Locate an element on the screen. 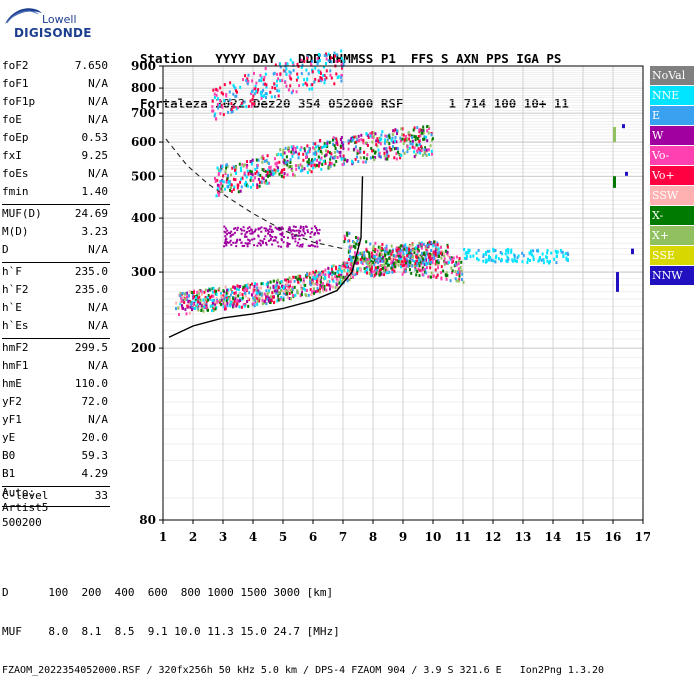 The image size is (700, 690). auto-version: 500200 is located at coordinates (22, 522).